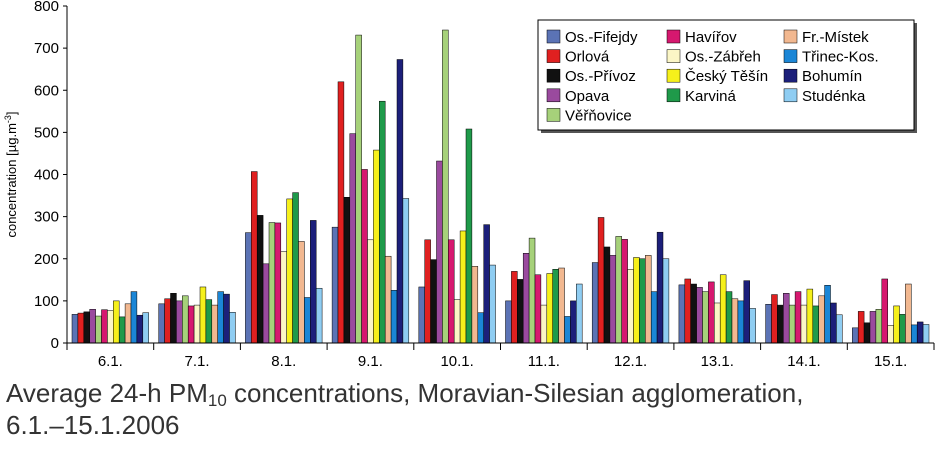  What do you see at coordinates (55, 343) in the screenshot?
I see `y-tick-label: 0` at bounding box center [55, 343].